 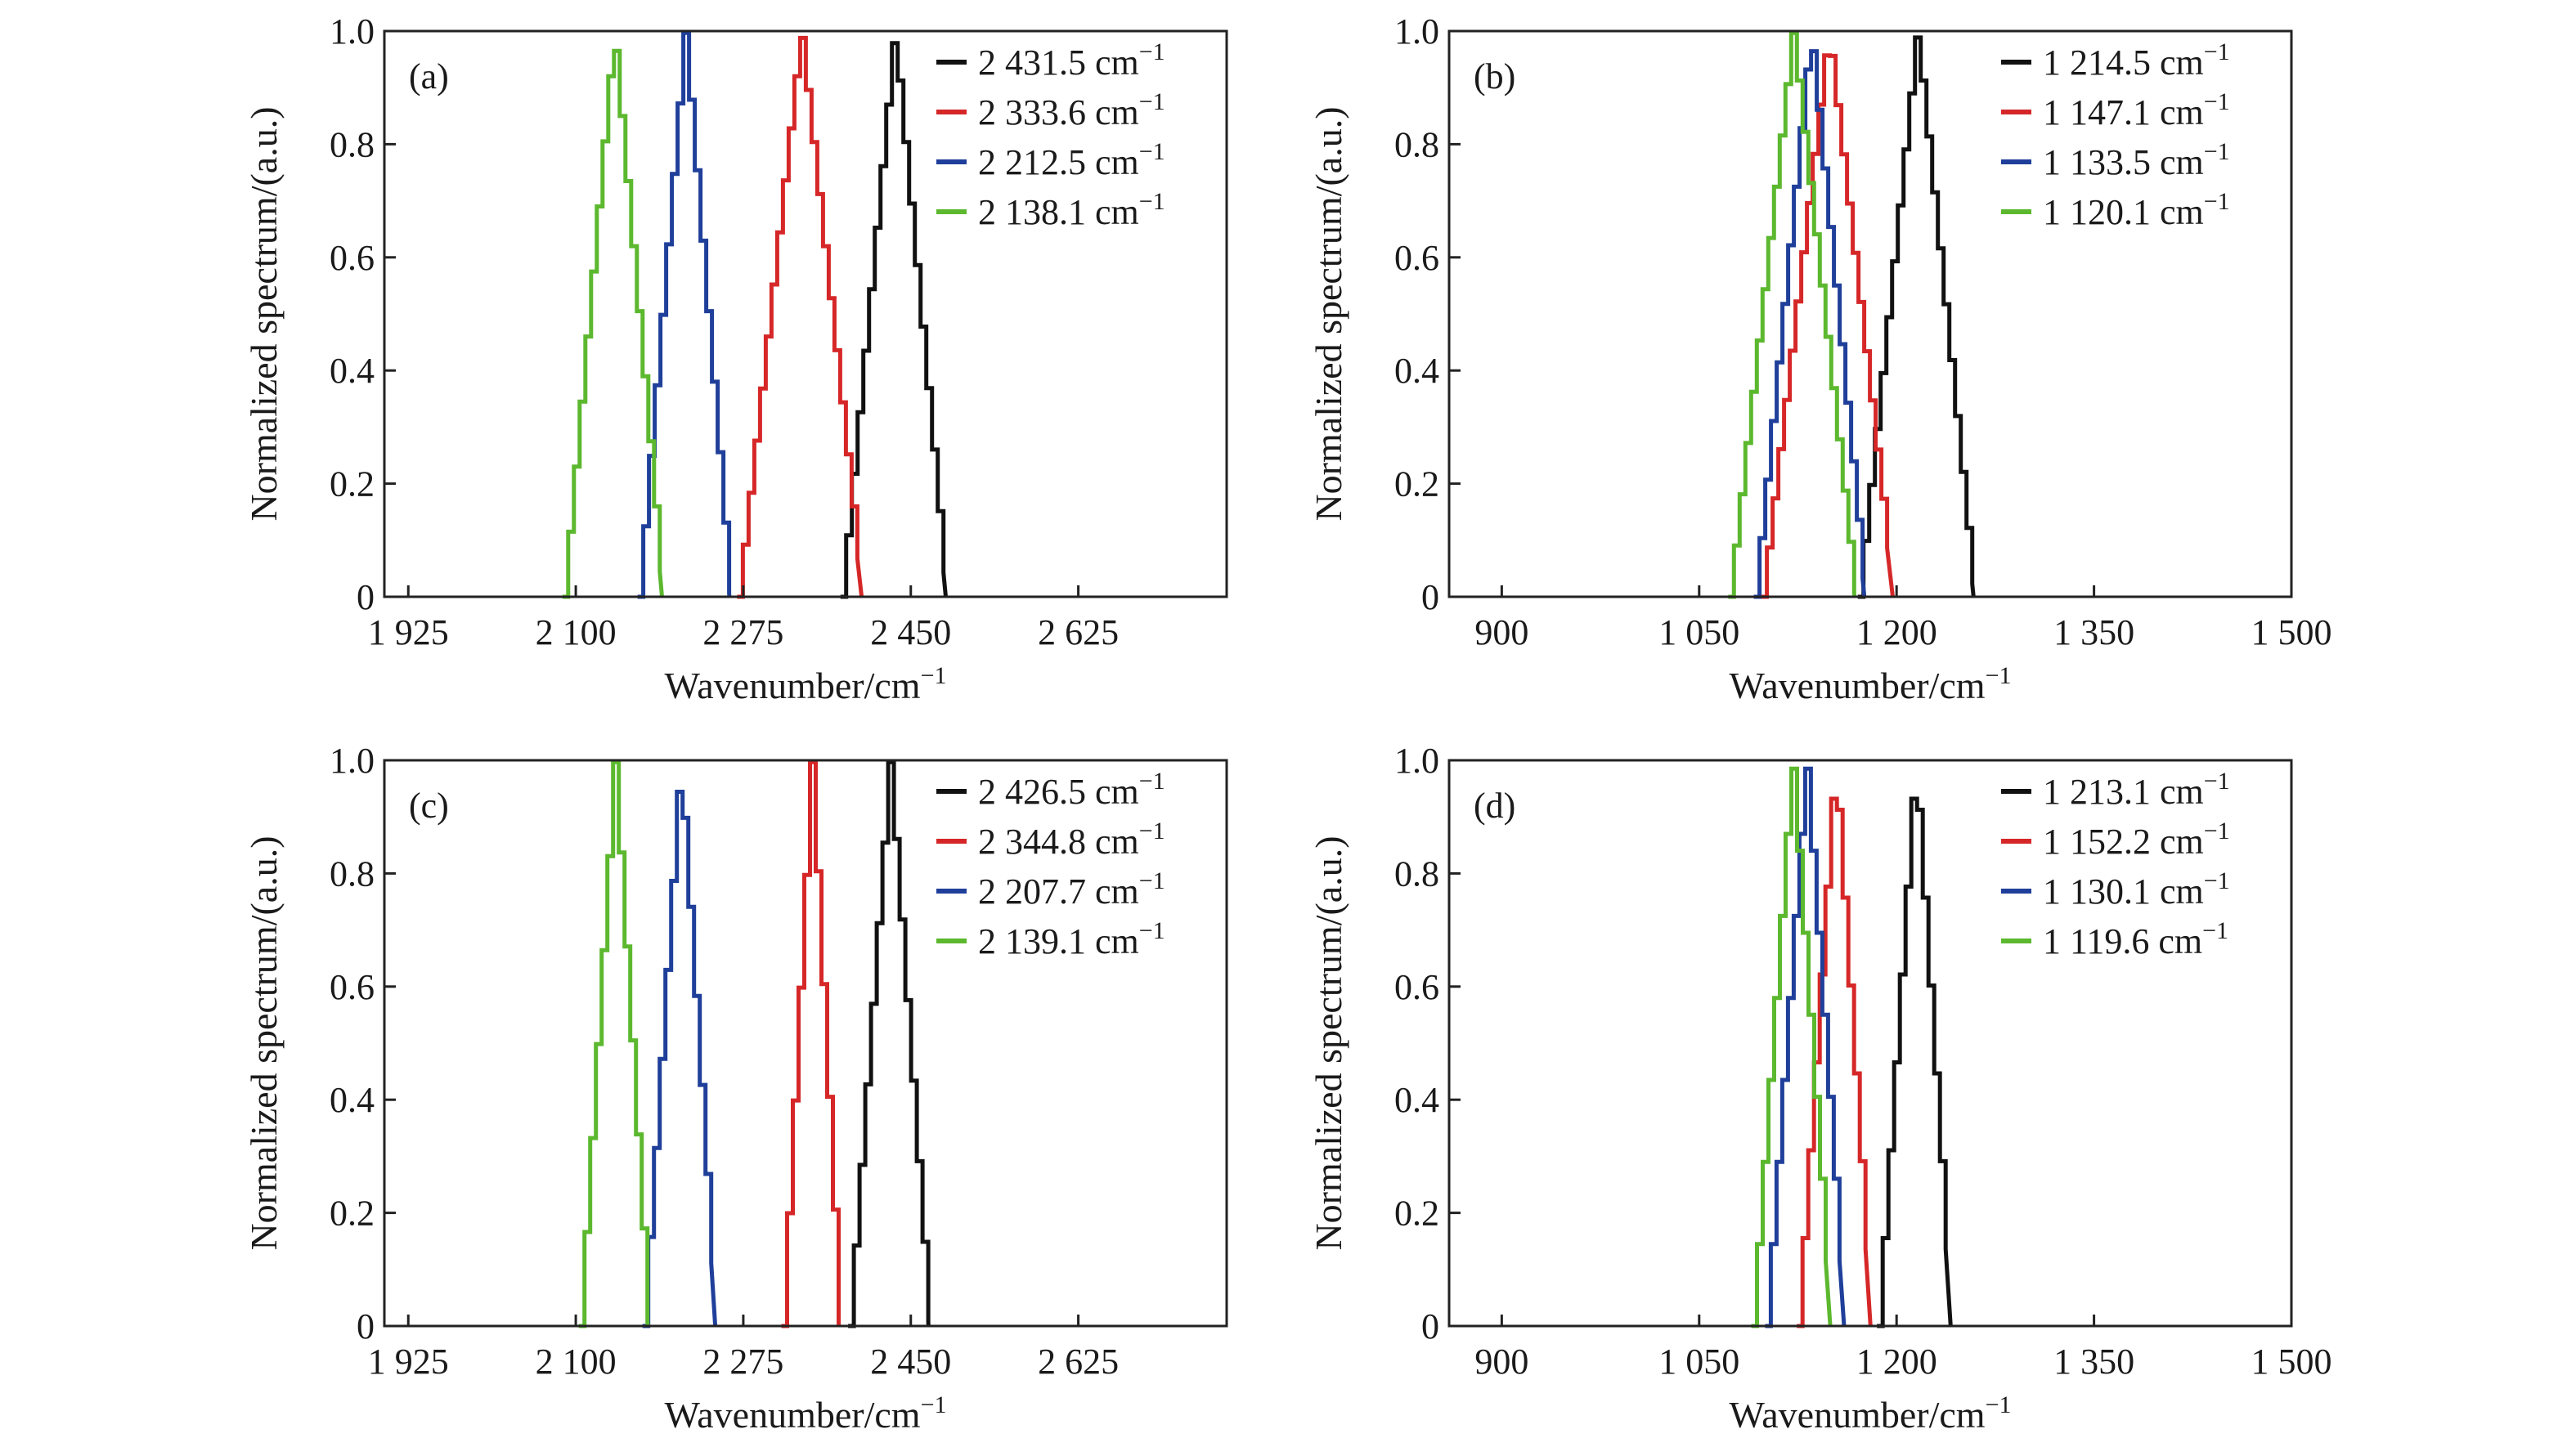 What do you see at coordinates (1071, 160) in the screenshot?
I see `legend-label: 2 212.5 cm−1` at bounding box center [1071, 160].